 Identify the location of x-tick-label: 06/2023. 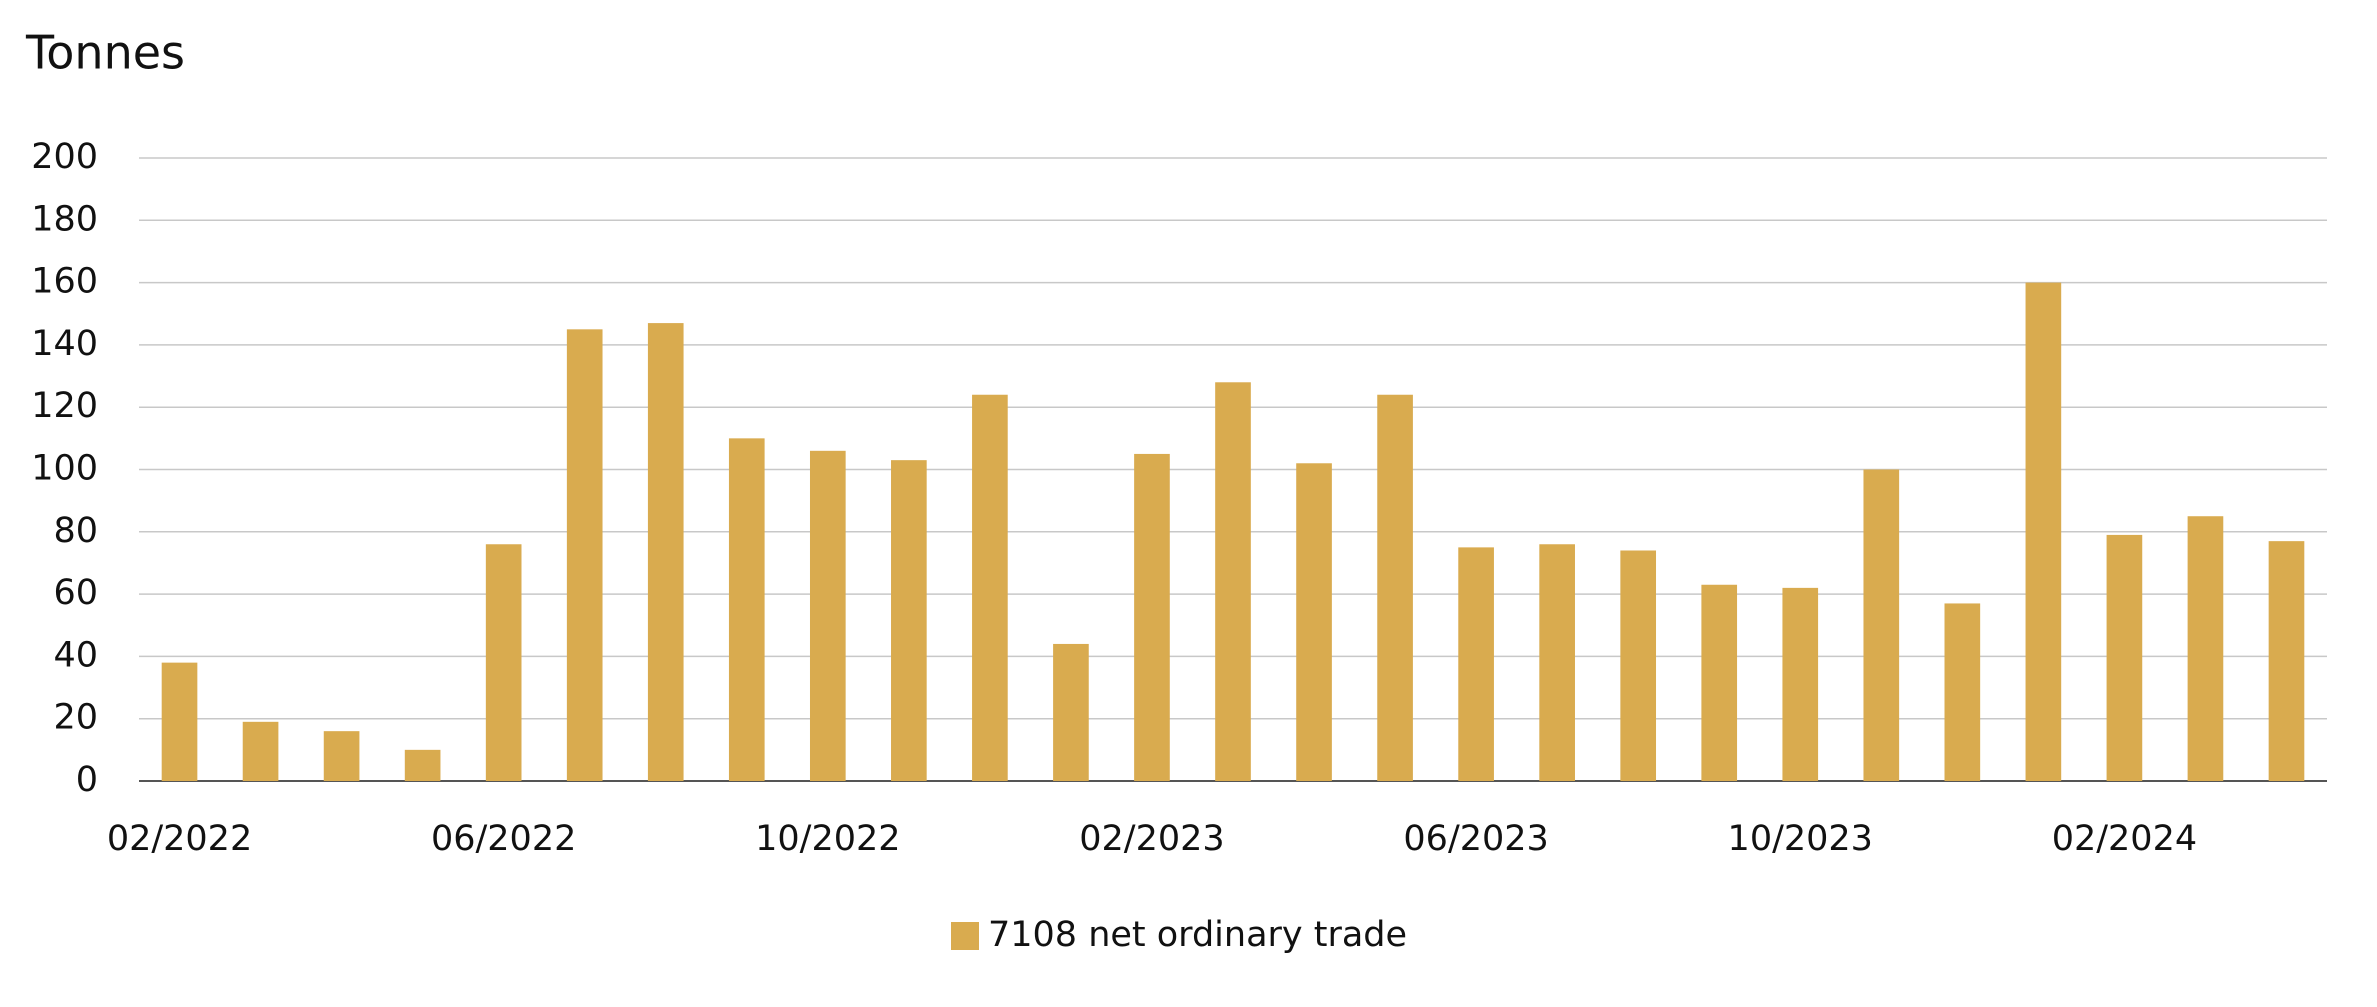
(1475, 839).